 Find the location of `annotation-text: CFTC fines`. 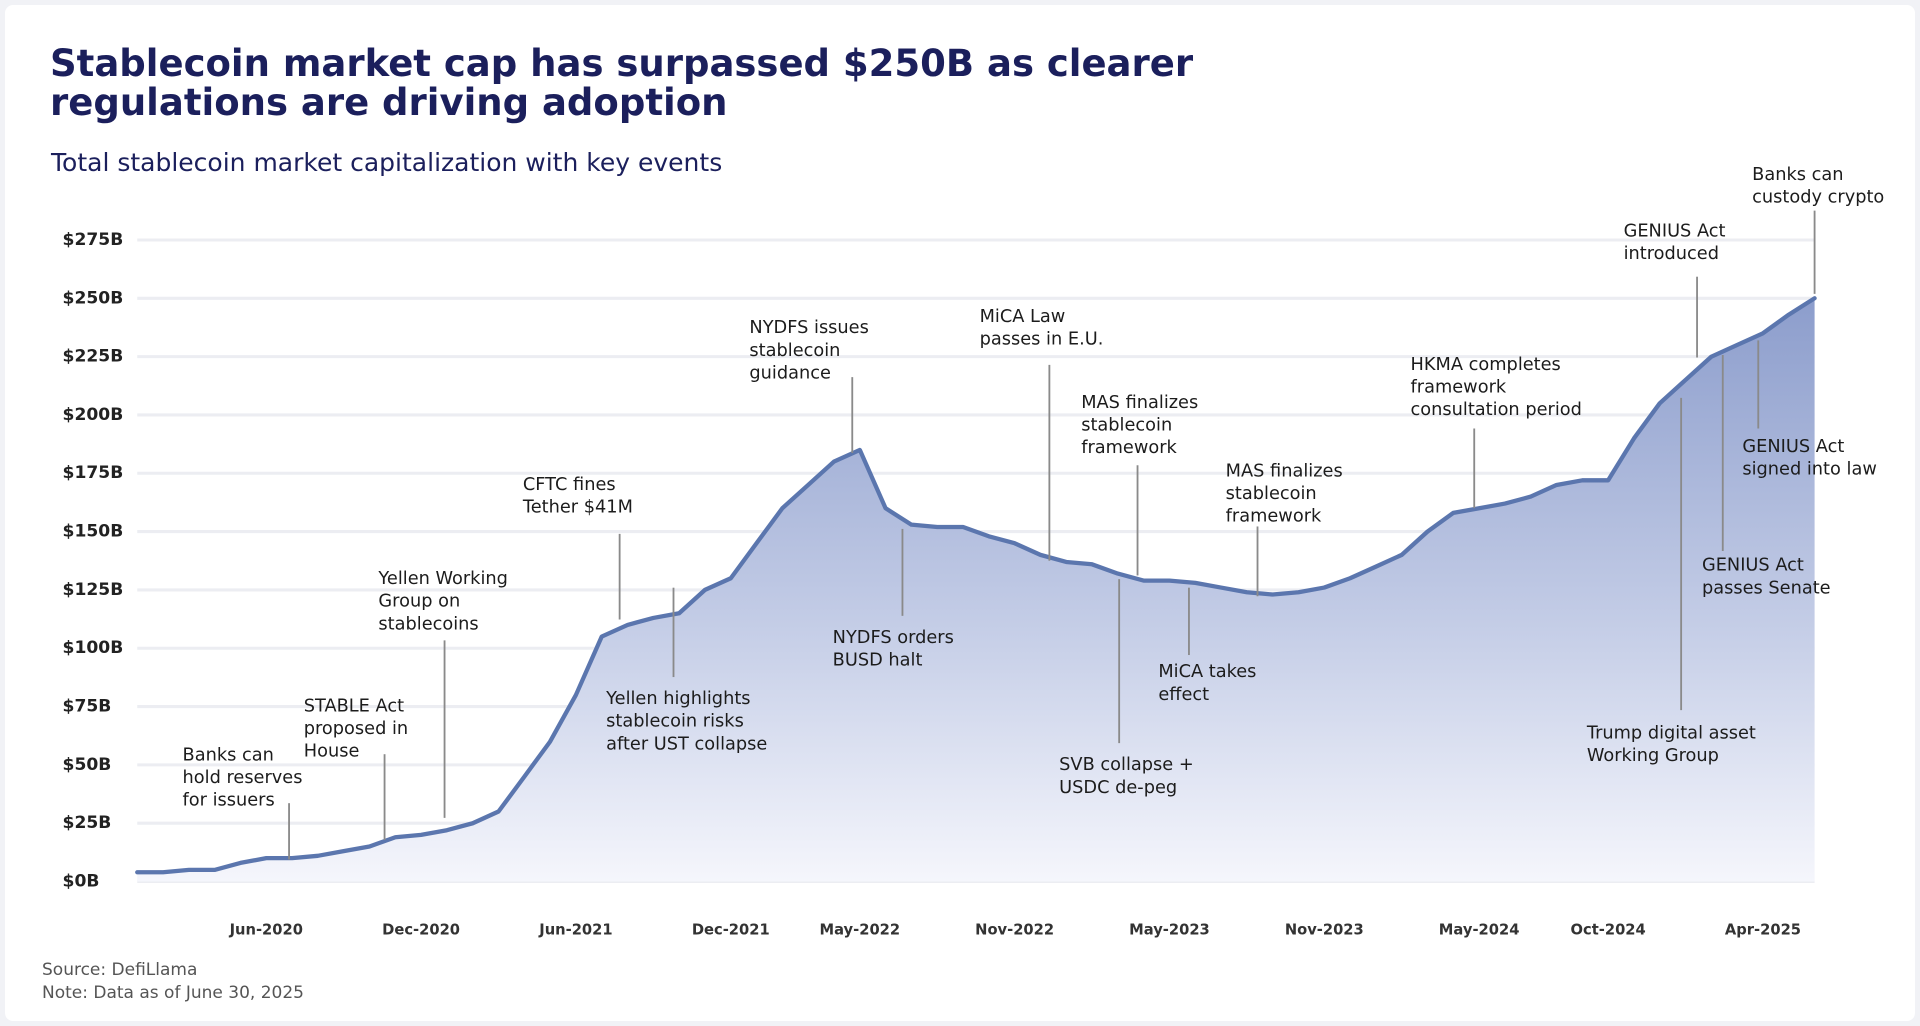

annotation-text: CFTC fines is located at coordinates (569, 485).